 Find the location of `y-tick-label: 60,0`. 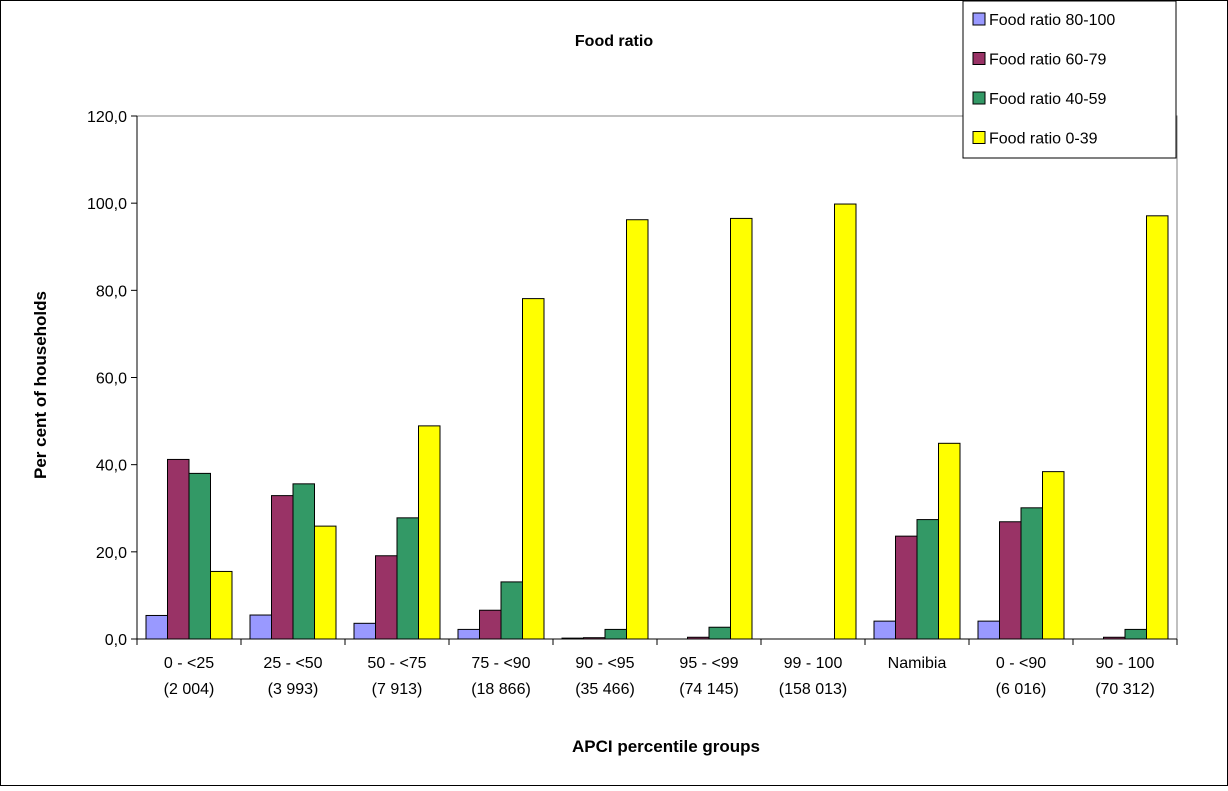

y-tick-label: 60,0 is located at coordinates (111, 379).